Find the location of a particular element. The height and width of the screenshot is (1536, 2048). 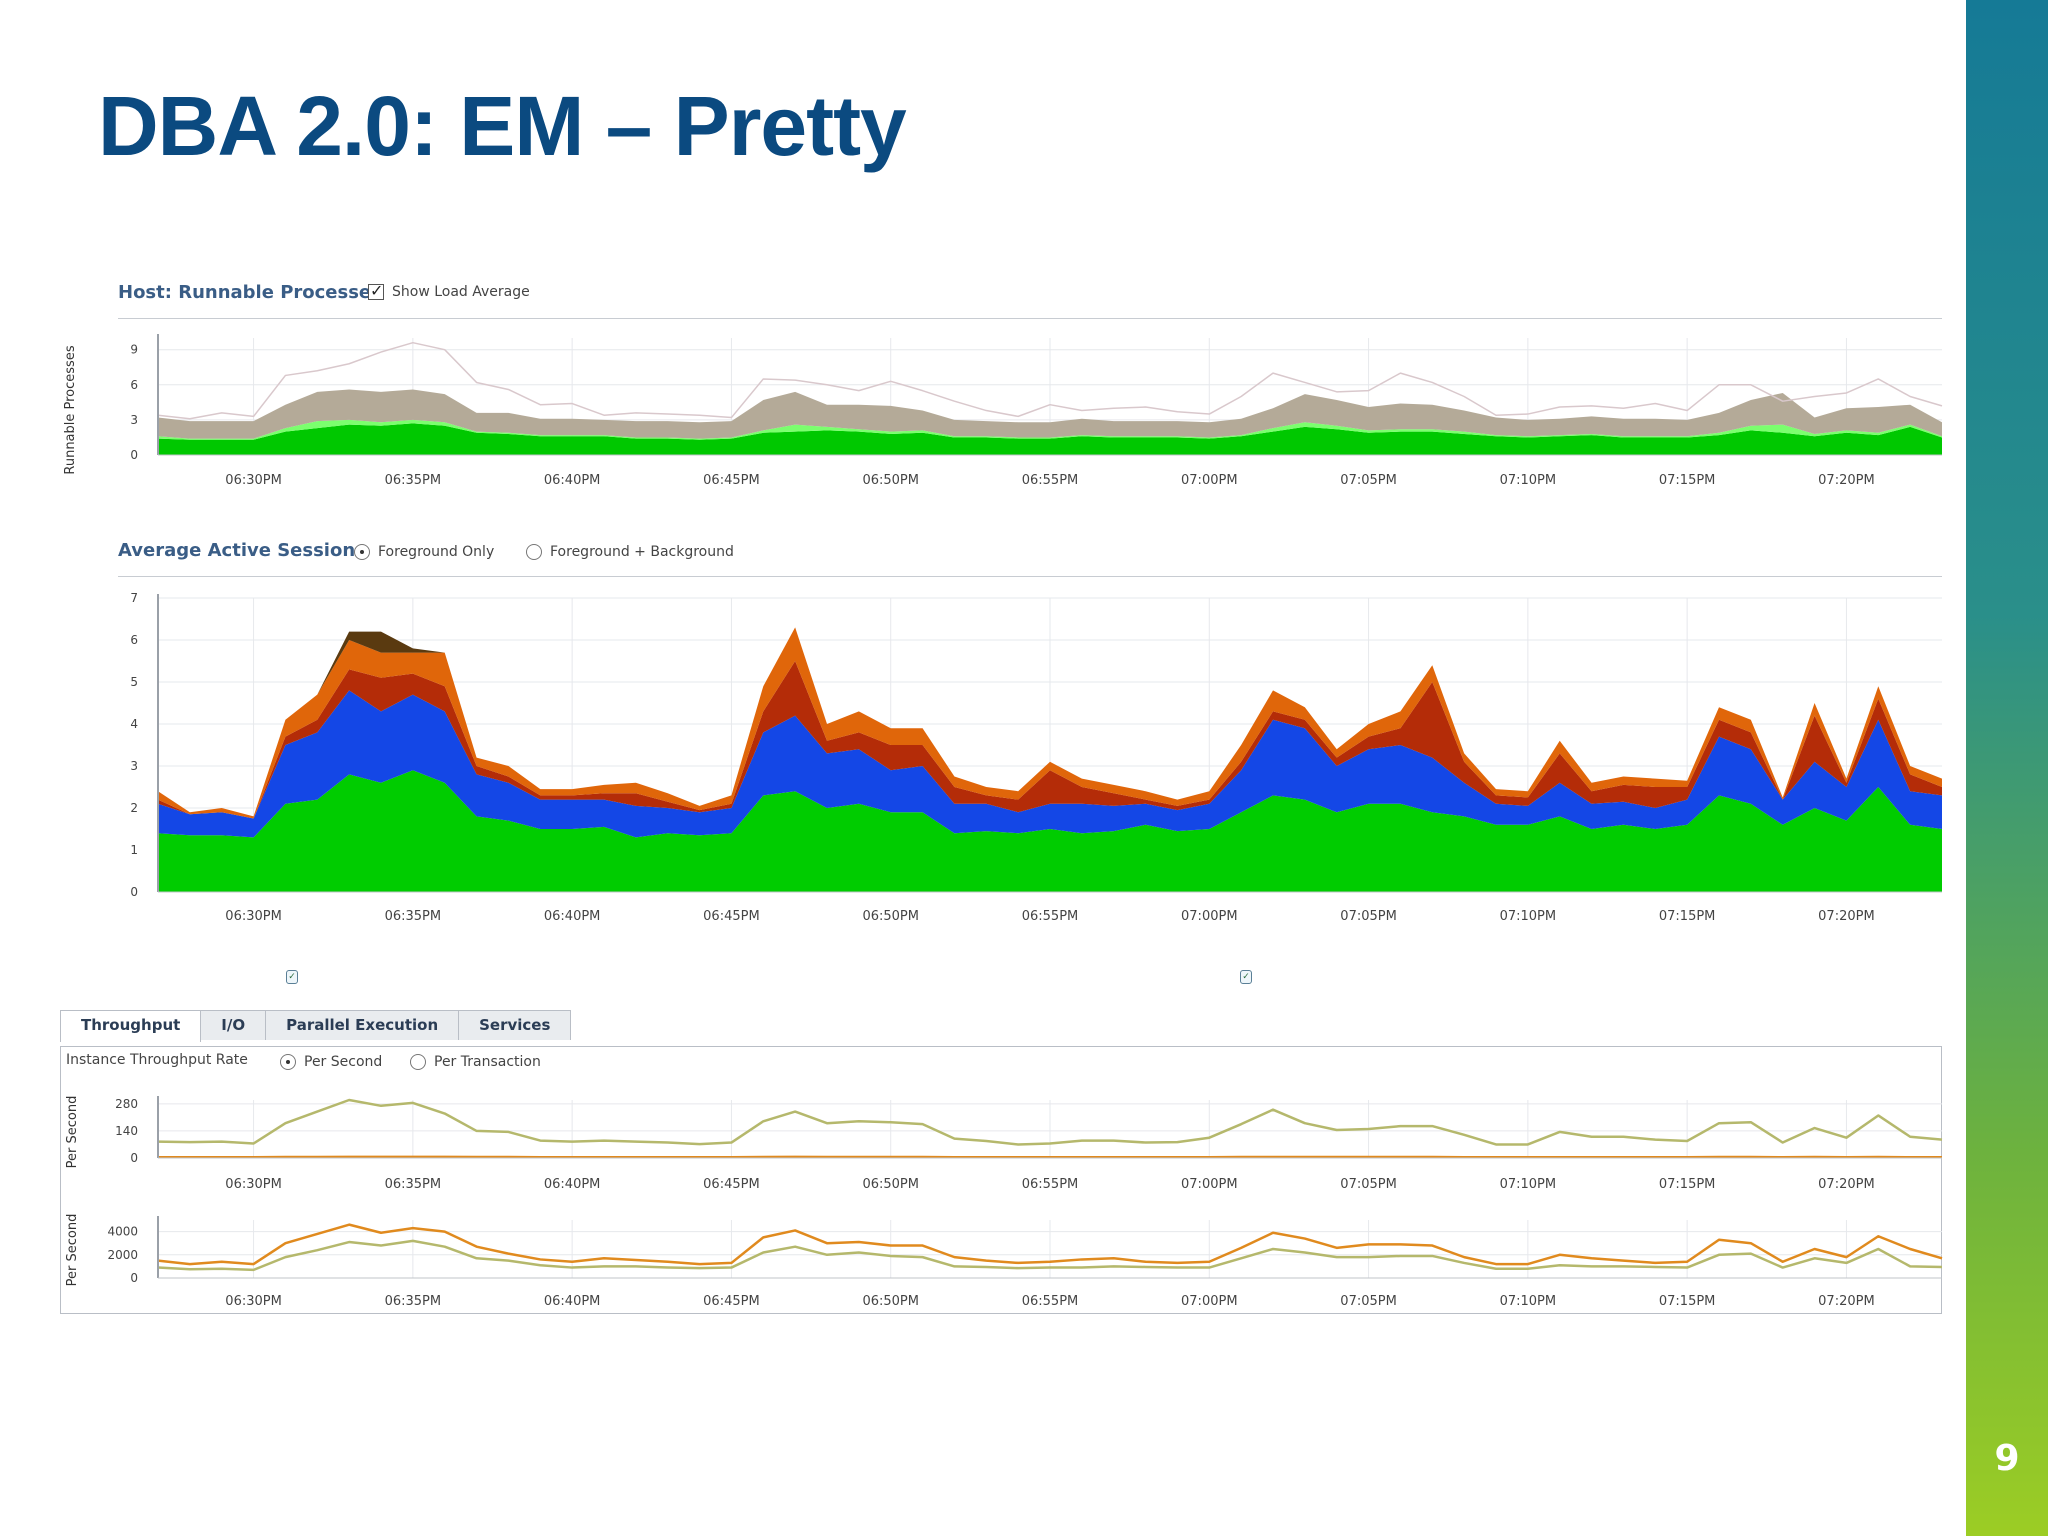

per-second-label: Per Second is located at coordinates (343, 1062).